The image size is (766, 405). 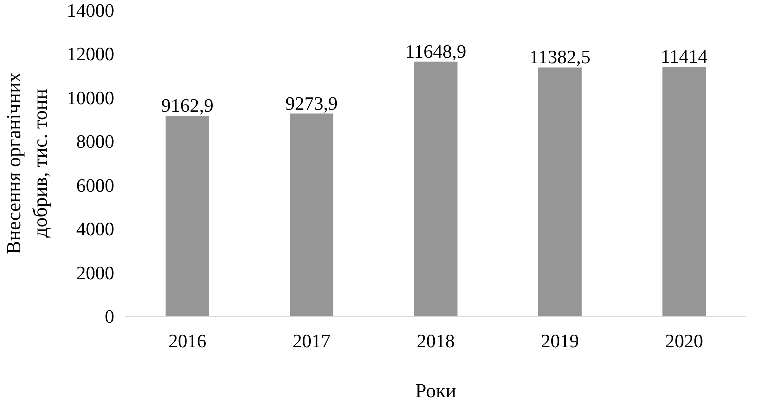 I want to click on y-tick-label: 0, so click(x=109, y=317).